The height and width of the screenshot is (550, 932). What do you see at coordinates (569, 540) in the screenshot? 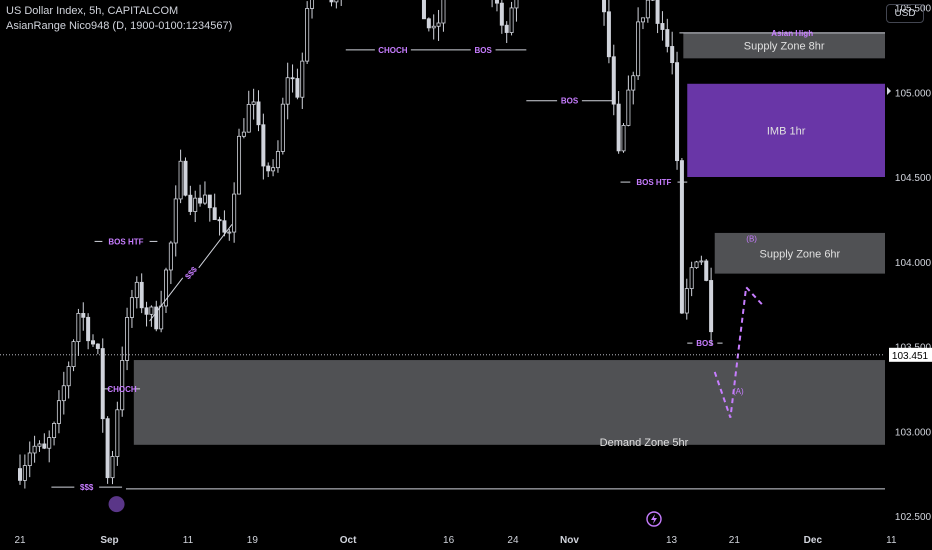
I see `x-tick-label: Nov` at bounding box center [569, 540].